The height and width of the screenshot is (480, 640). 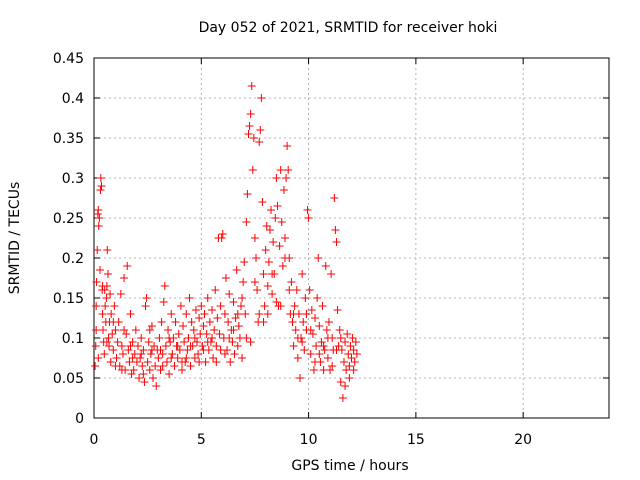 I want to click on y-tick-label: 0.35, so click(x=68, y=139).